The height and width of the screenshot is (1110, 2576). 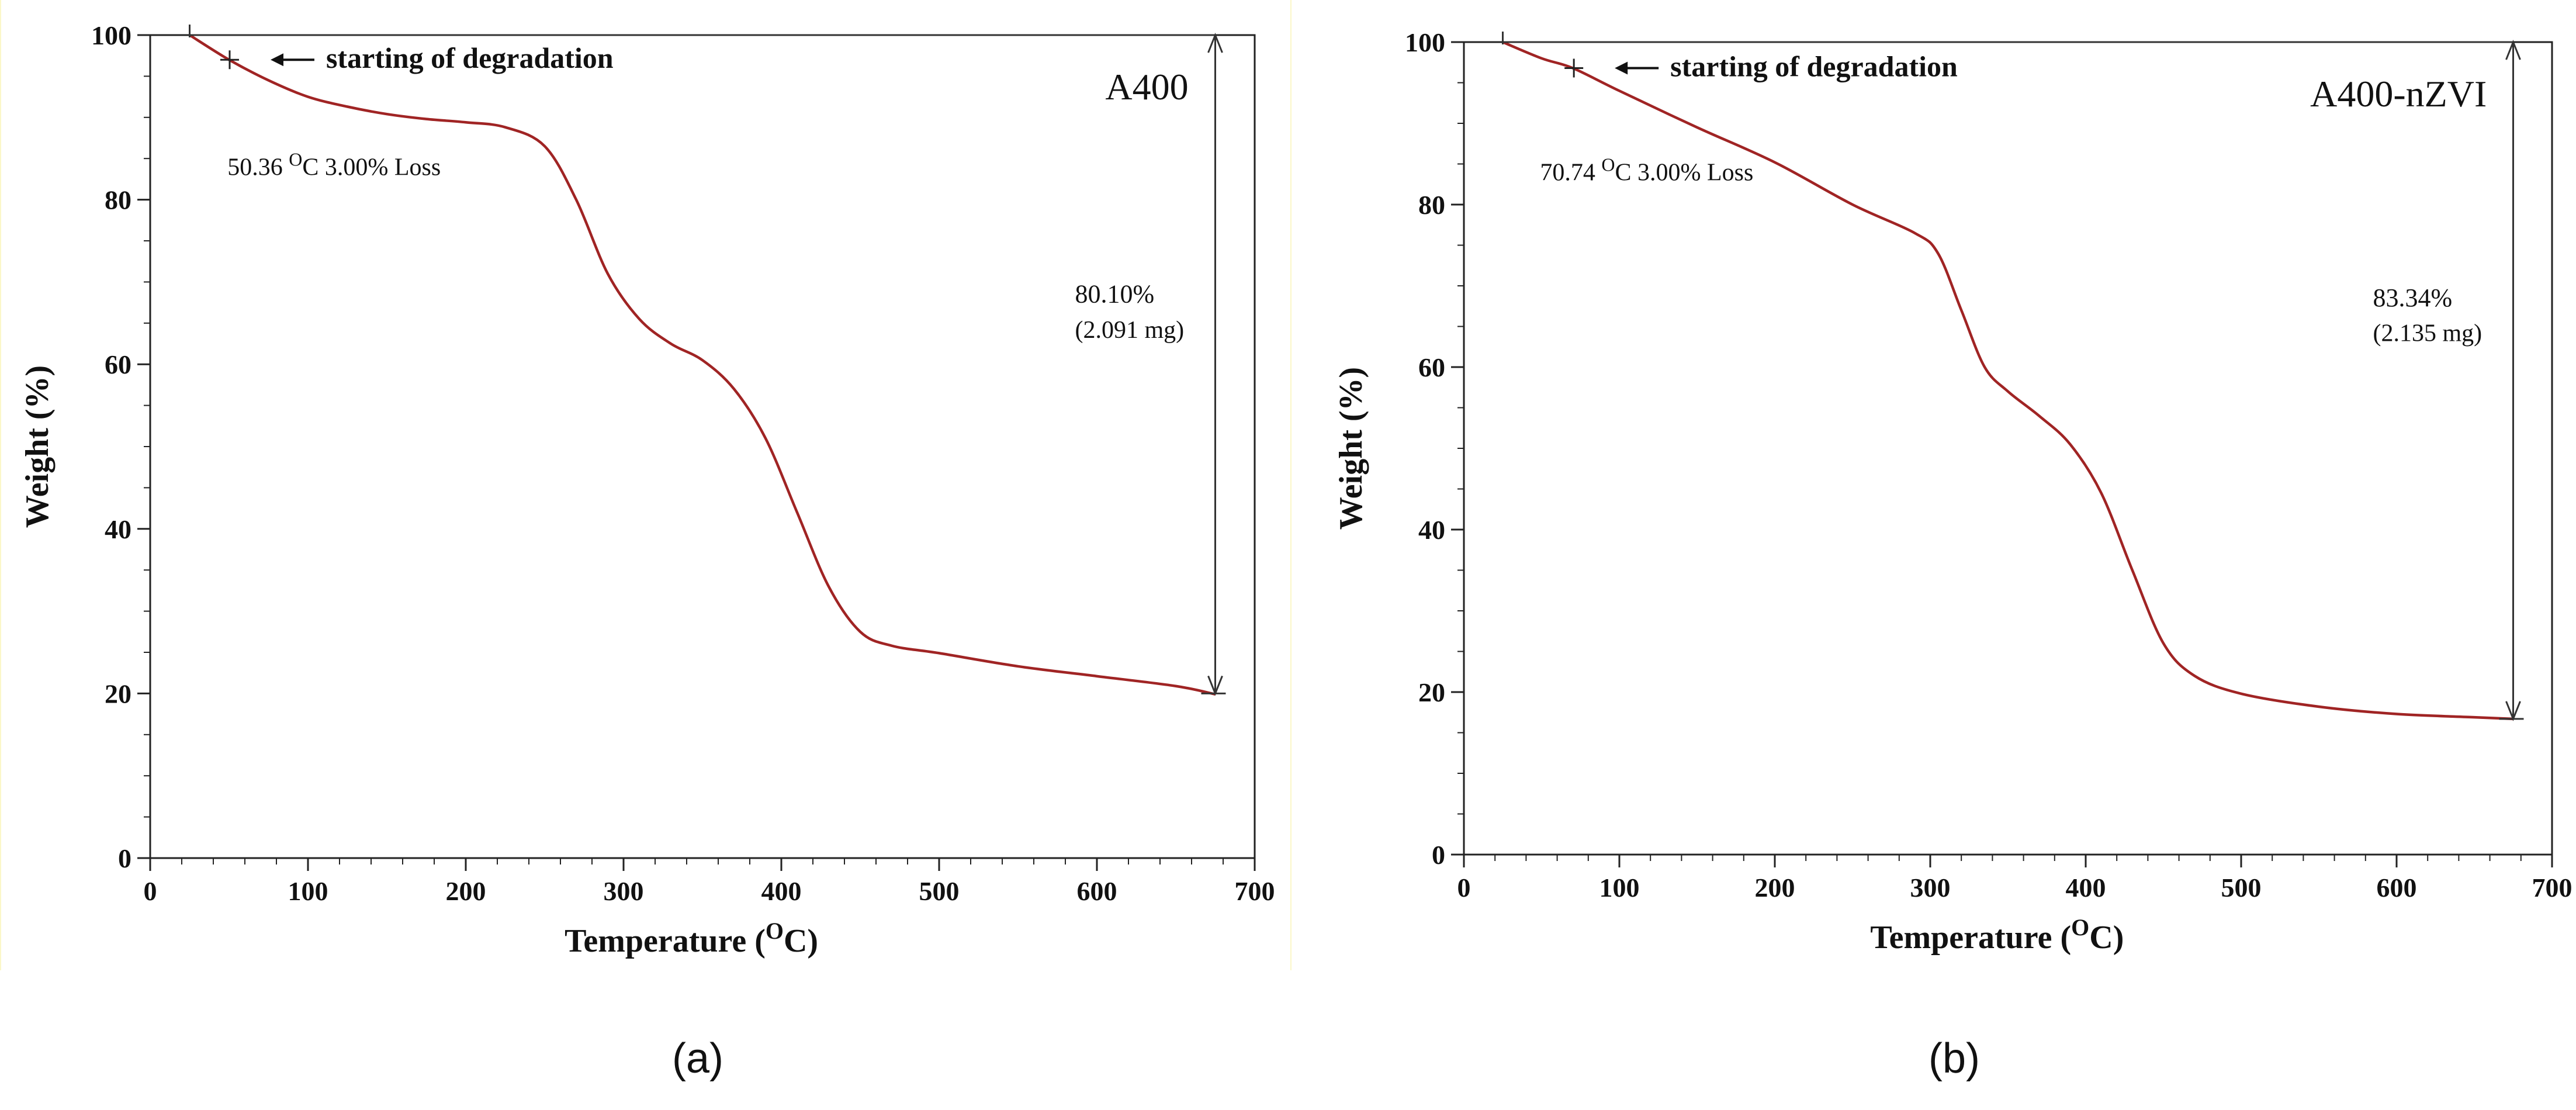 I want to click on y-tick-label-a-0: 0, so click(x=125, y=858).